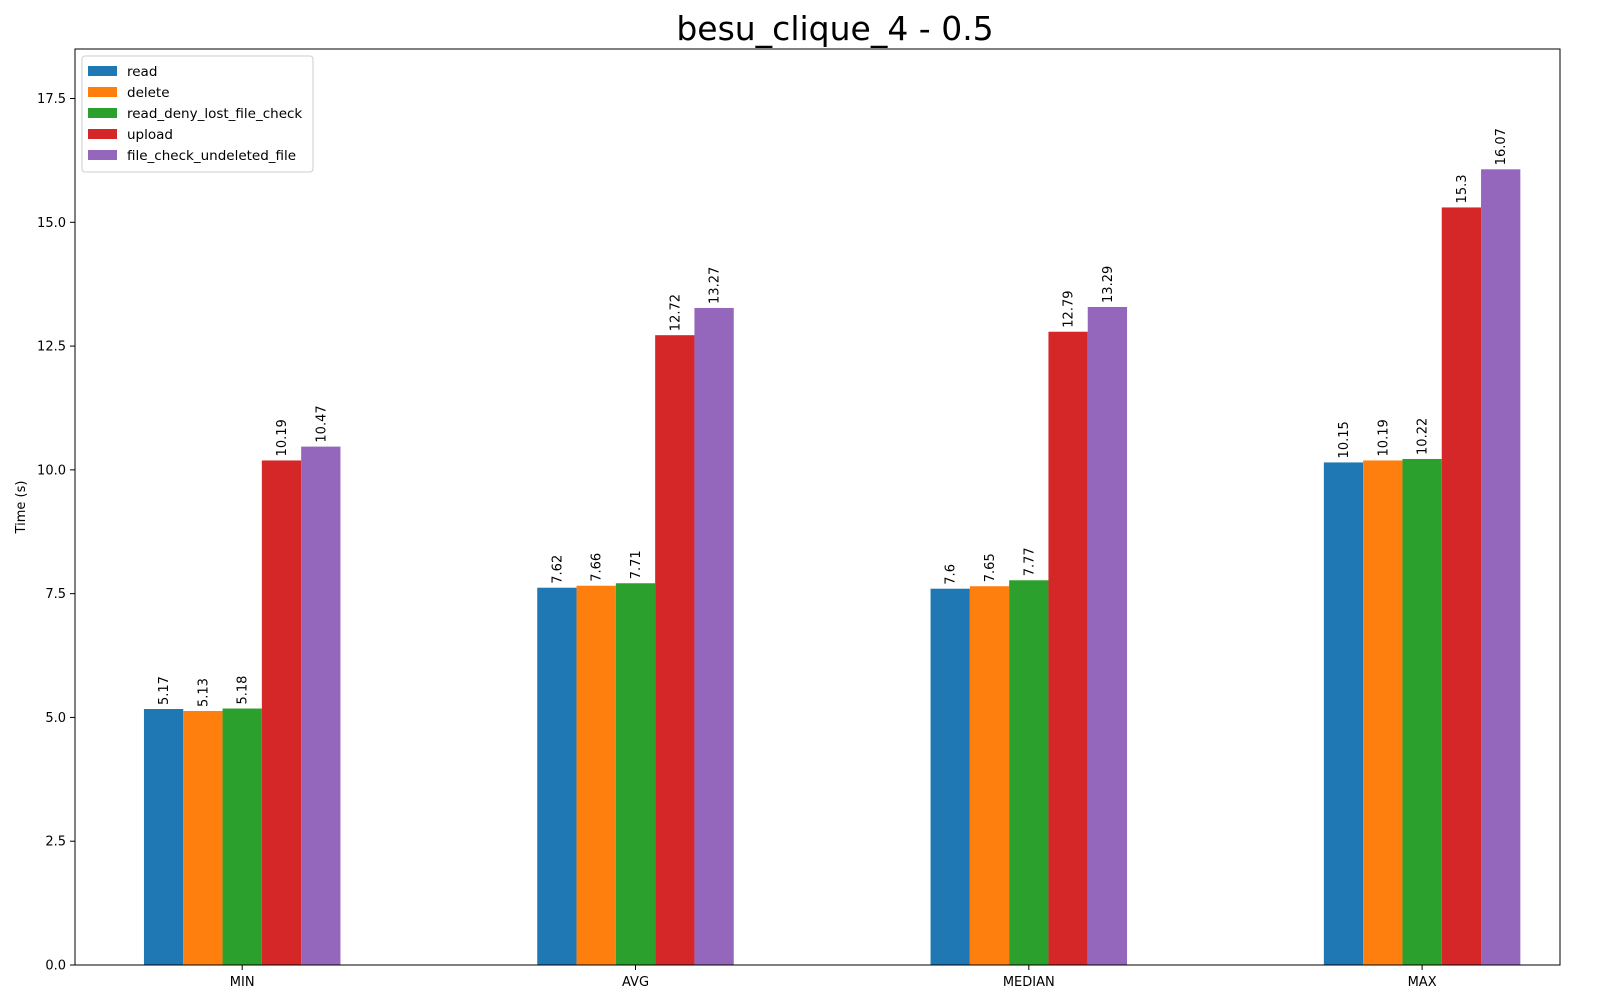  I want to click on bar-read_deny_lost_file_check-min, so click(242, 836).